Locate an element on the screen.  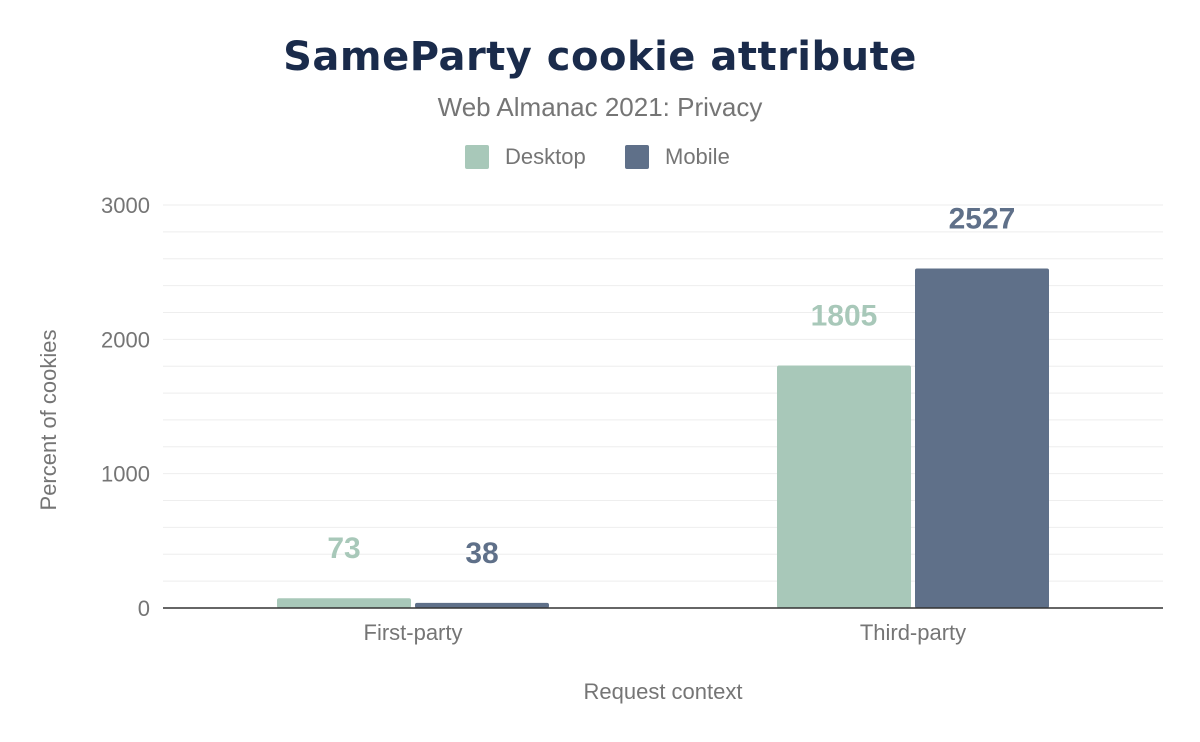
y-tick-label: 1000 is located at coordinates (125, 474).